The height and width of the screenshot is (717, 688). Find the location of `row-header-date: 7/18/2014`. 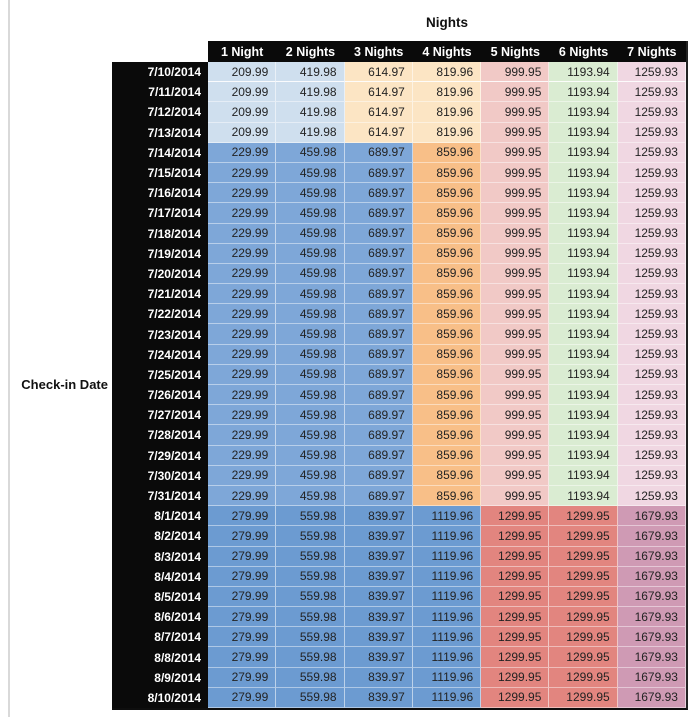

row-header-date: 7/18/2014 is located at coordinates (160, 233).